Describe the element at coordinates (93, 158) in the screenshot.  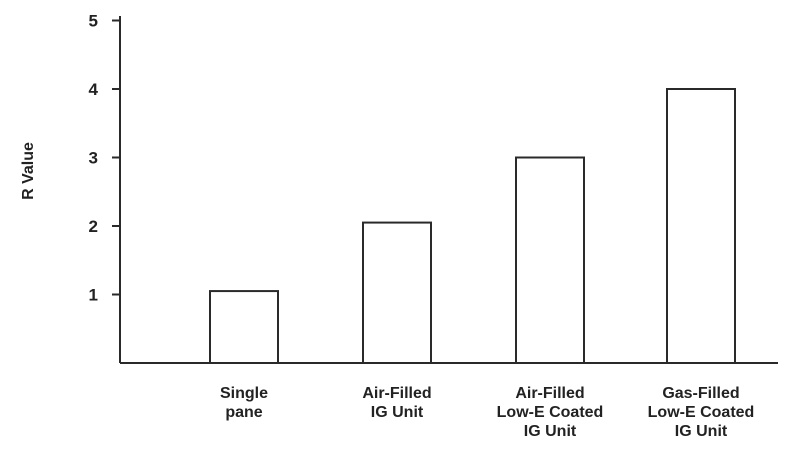
I see `y-tick-label: 3` at that location.